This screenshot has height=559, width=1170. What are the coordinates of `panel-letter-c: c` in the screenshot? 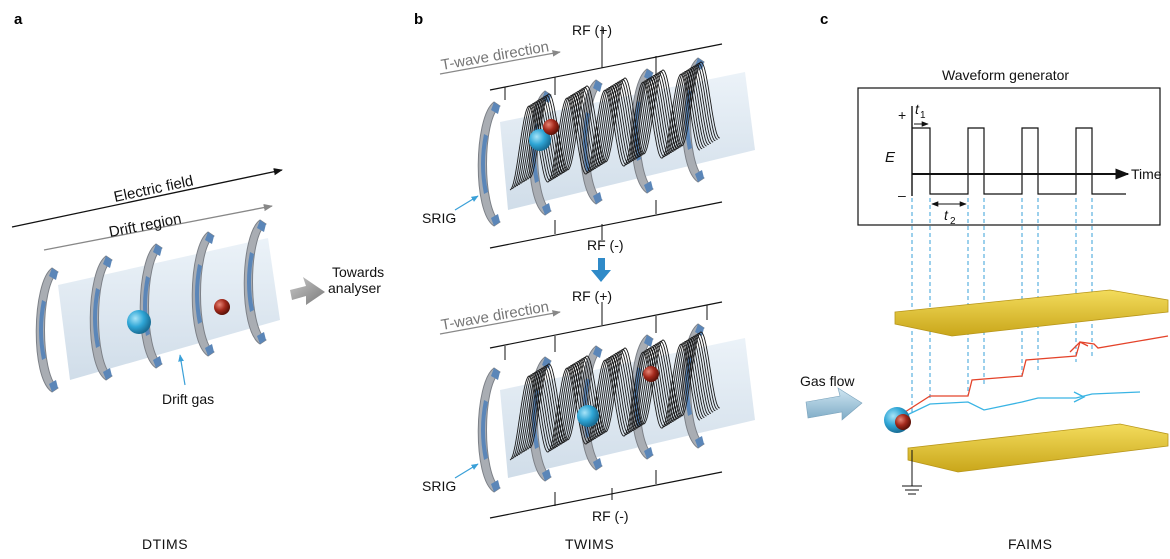 It's located at (824, 19).